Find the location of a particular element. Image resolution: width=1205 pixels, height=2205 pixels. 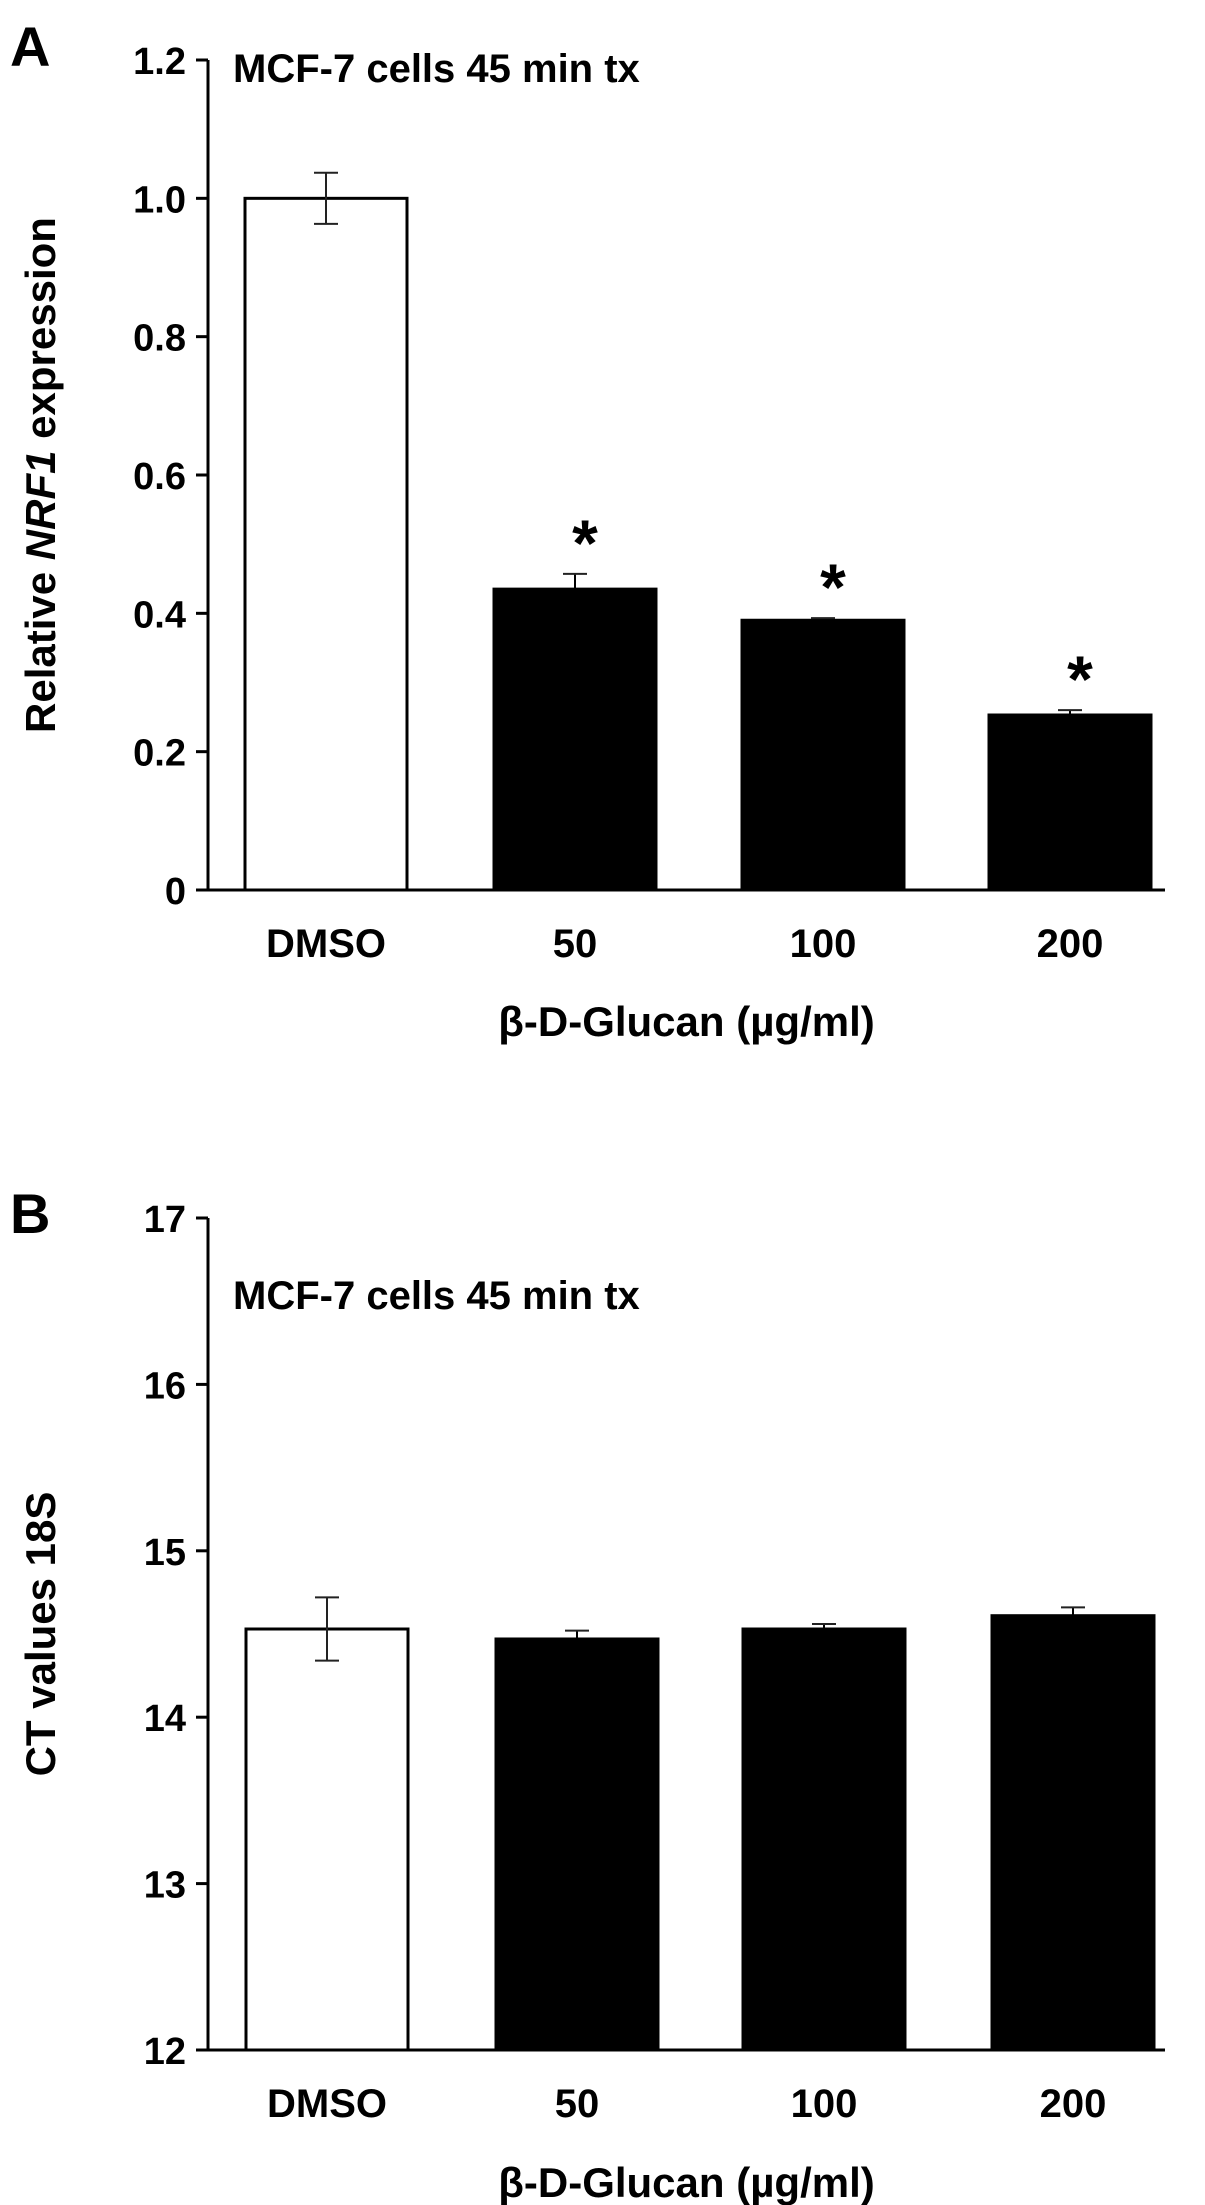

panel-label: A is located at coordinates (30, 46).